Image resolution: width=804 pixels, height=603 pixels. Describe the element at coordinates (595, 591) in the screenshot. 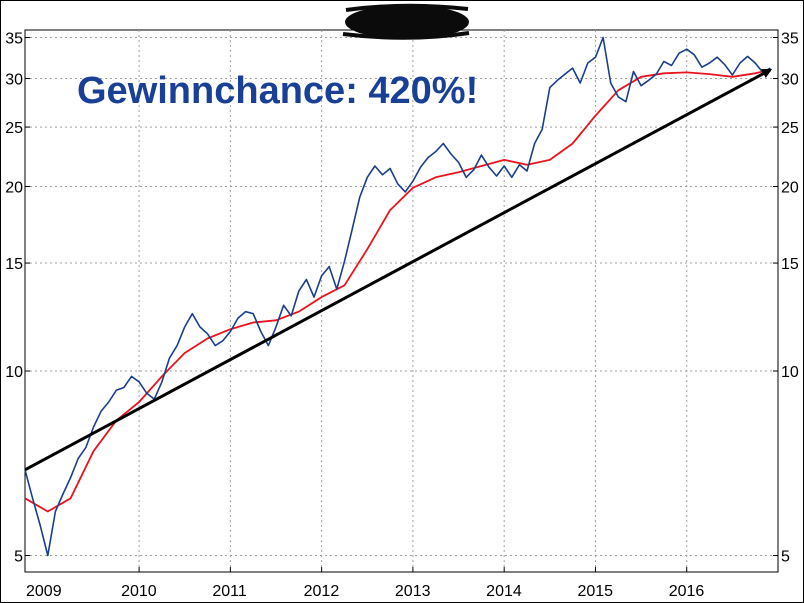

I see `x-tick-label: 2015` at that location.